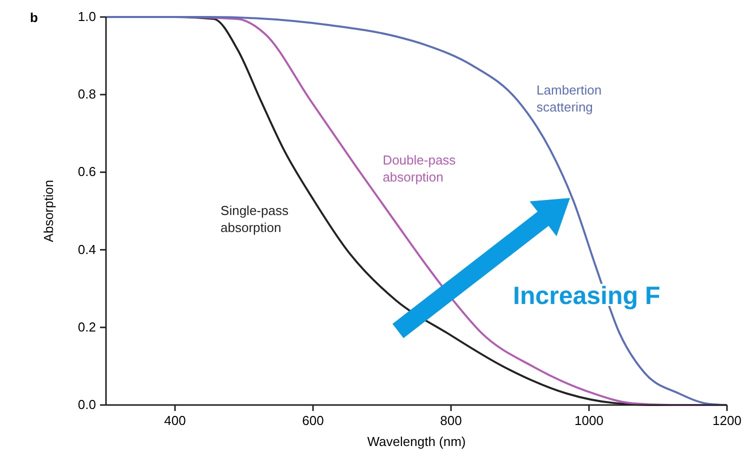 Image resolution: width=751 pixels, height=462 pixels. What do you see at coordinates (87, 249) in the screenshot?
I see `y-tick-label: 0.4` at bounding box center [87, 249].